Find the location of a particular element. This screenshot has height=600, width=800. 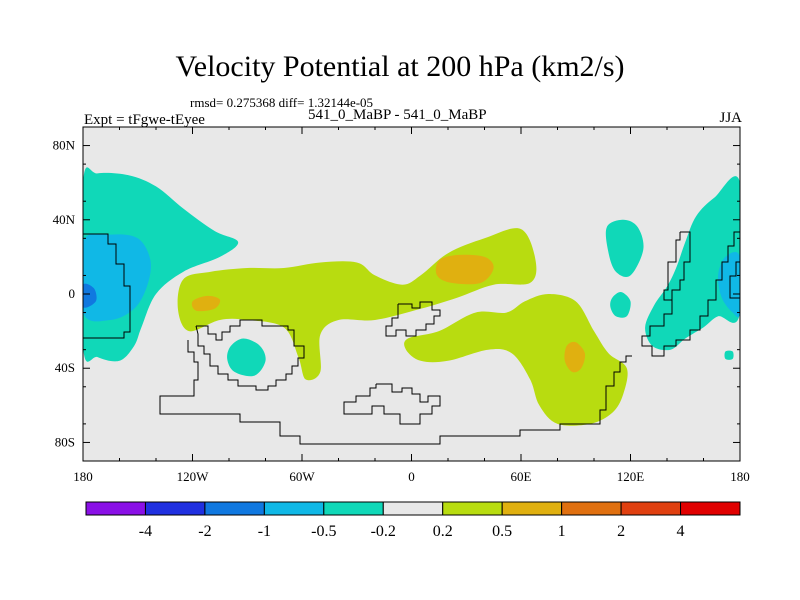

stats-line: rmsd= 0.275368 diff= 1.32144e-05 is located at coordinates (282, 102).